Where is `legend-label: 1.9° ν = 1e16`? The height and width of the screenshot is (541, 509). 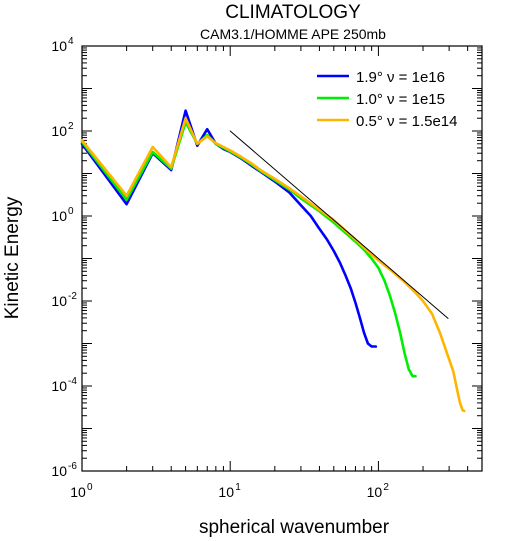 legend-label: 1.9° ν = 1e16 is located at coordinates (400, 77).